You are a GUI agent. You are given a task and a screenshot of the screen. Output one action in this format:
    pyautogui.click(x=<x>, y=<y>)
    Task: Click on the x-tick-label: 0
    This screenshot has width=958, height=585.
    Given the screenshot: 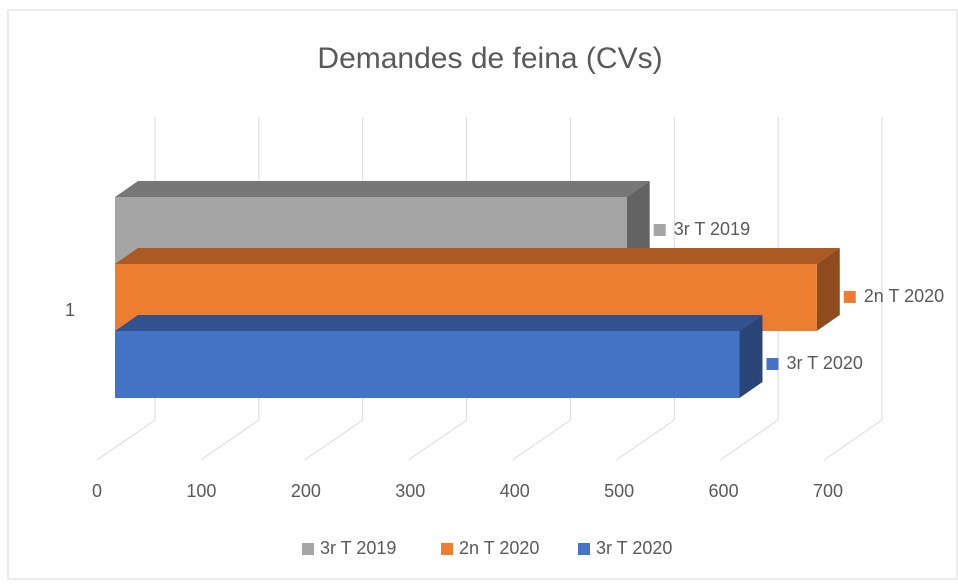 What is the action you would take?
    pyautogui.click(x=97, y=491)
    